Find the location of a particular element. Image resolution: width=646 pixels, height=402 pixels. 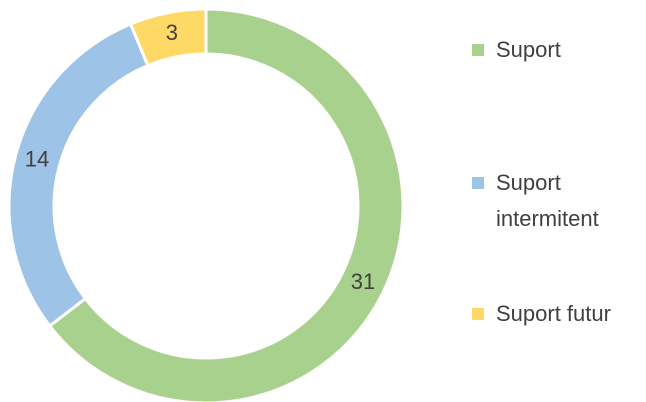

legend-label: Suport futur is located at coordinates (553, 313).